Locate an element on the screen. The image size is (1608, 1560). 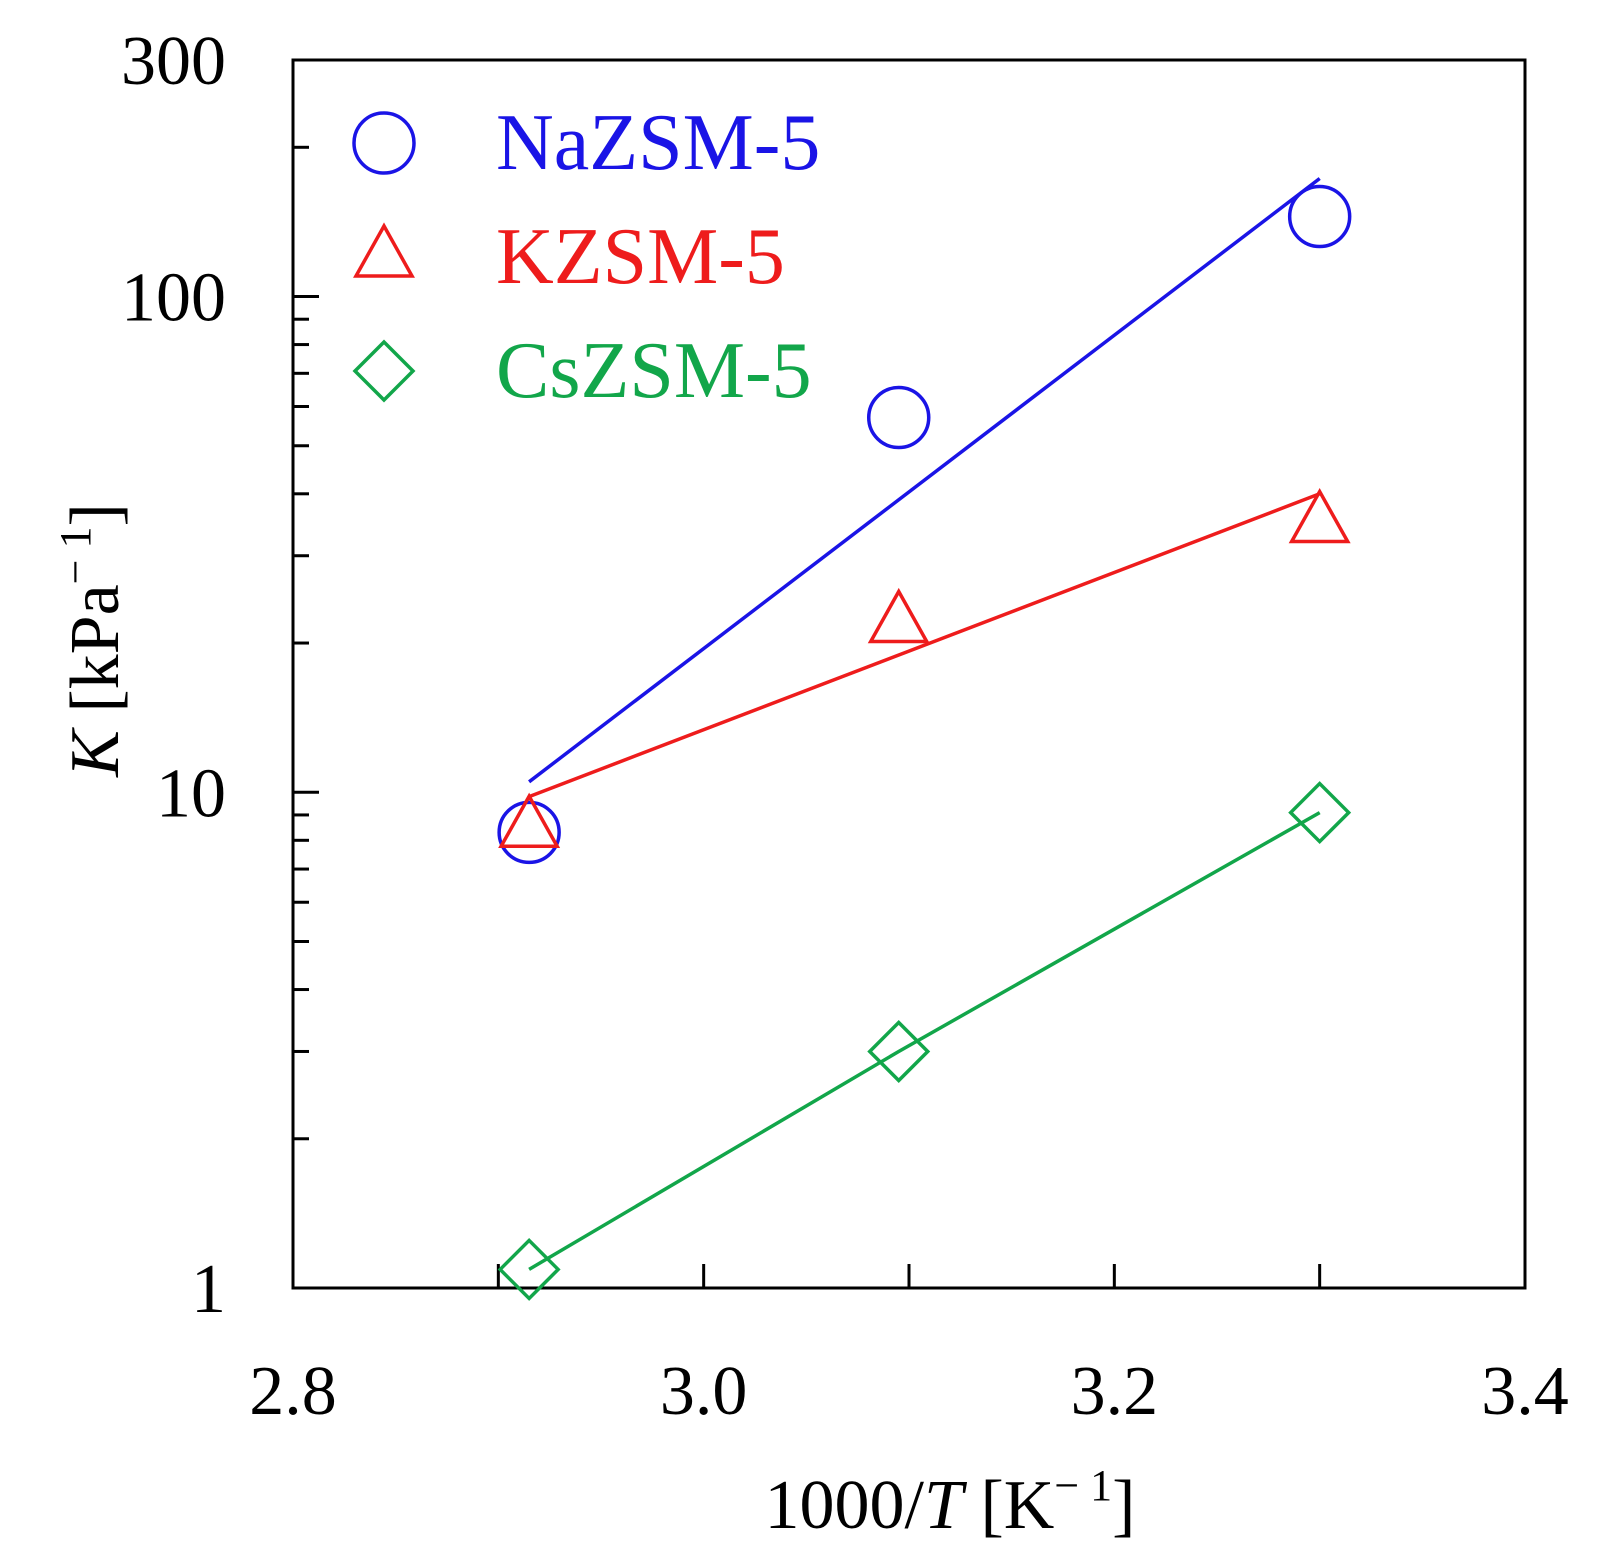
y-tick-label: 300 is located at coordinates (173, 61).